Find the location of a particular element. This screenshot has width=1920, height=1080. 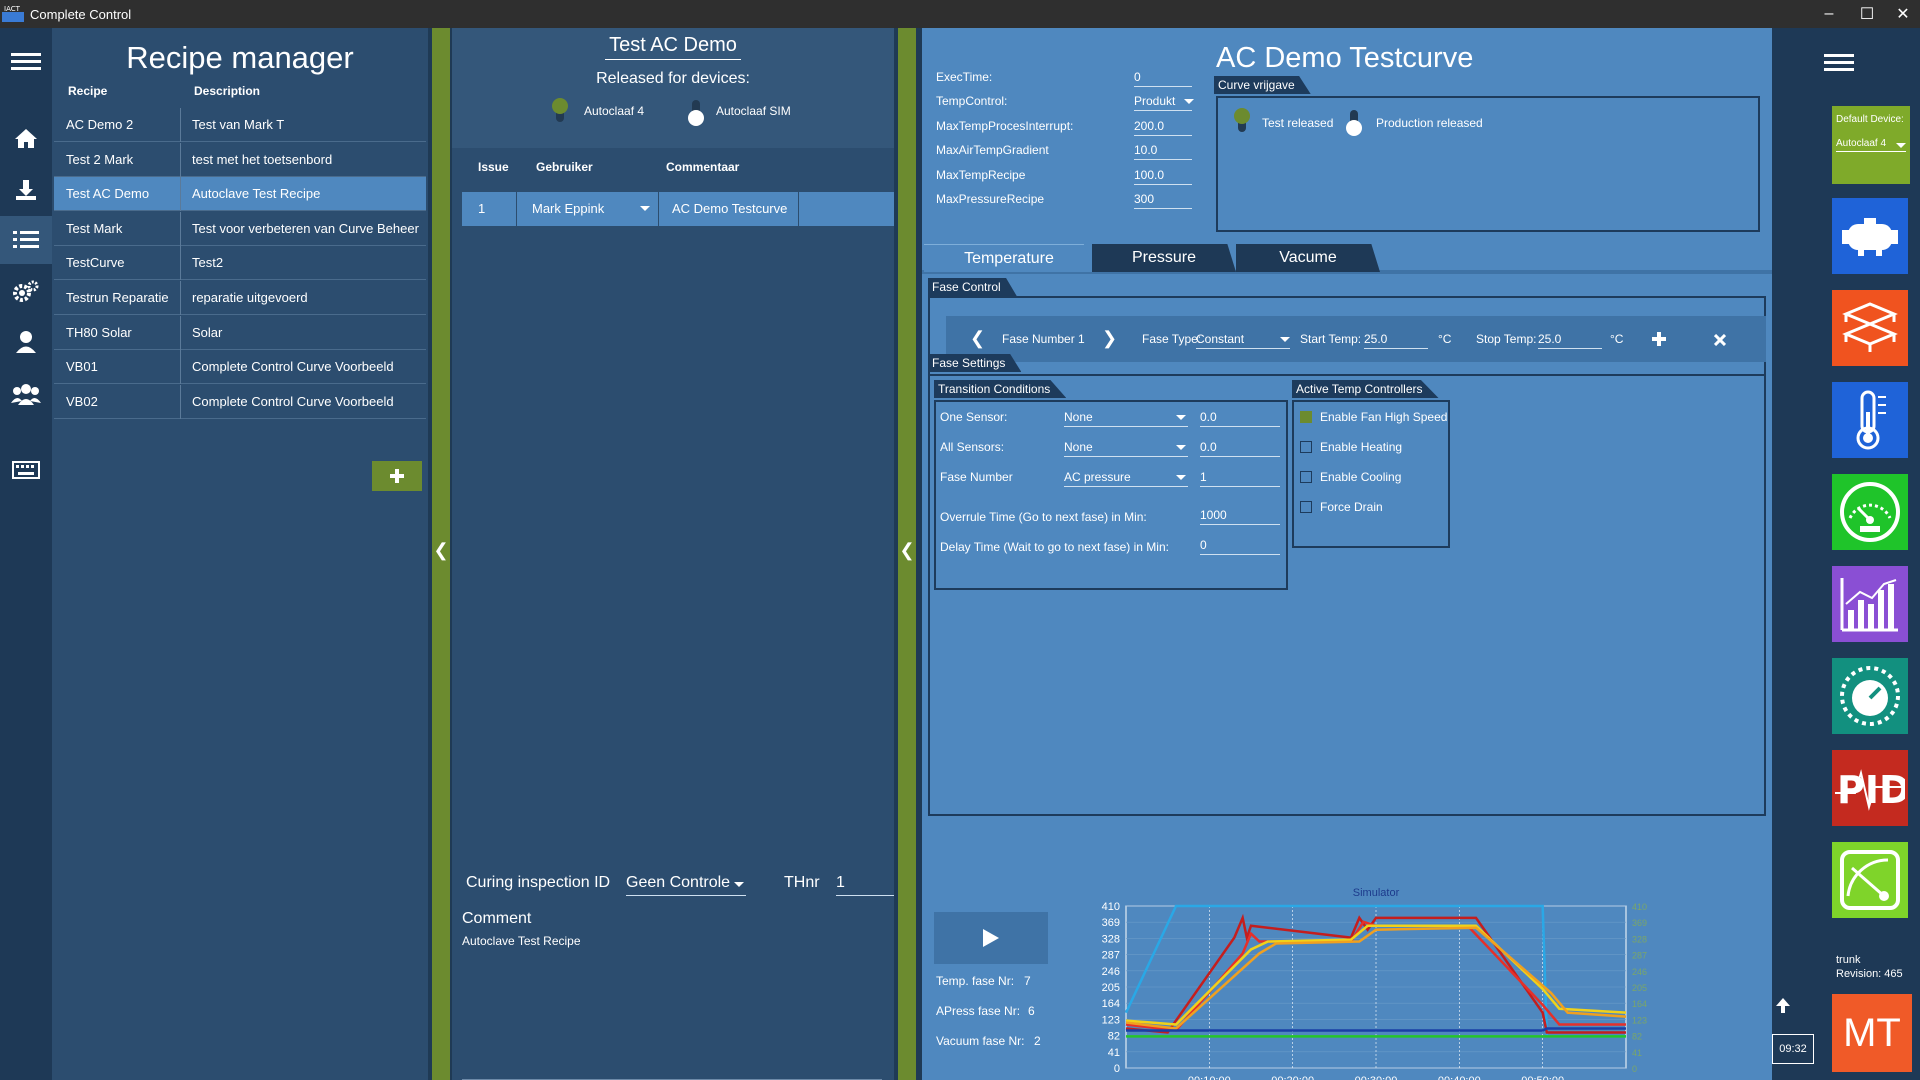

issue-comment: AC Demo Testcurve is located at coordinates (730, 208).